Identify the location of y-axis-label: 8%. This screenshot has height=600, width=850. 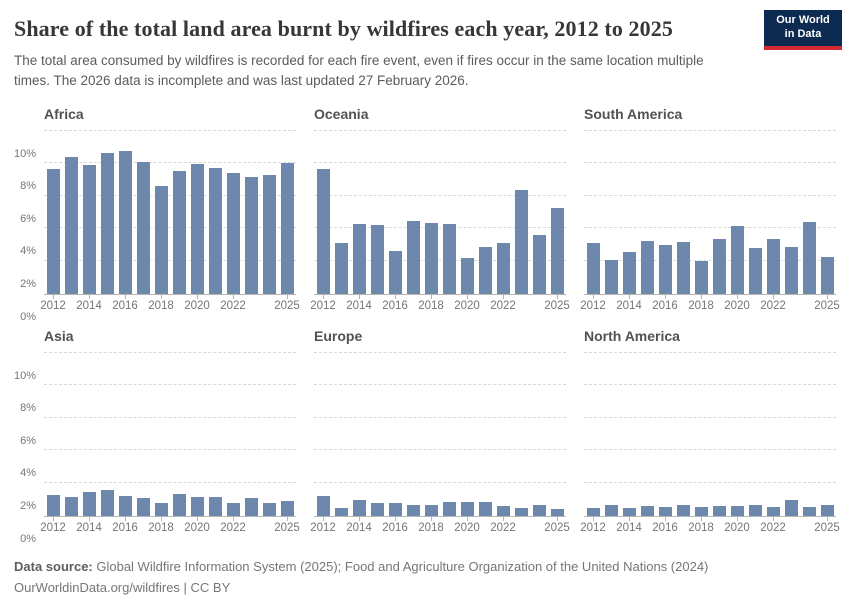
(28, 186).